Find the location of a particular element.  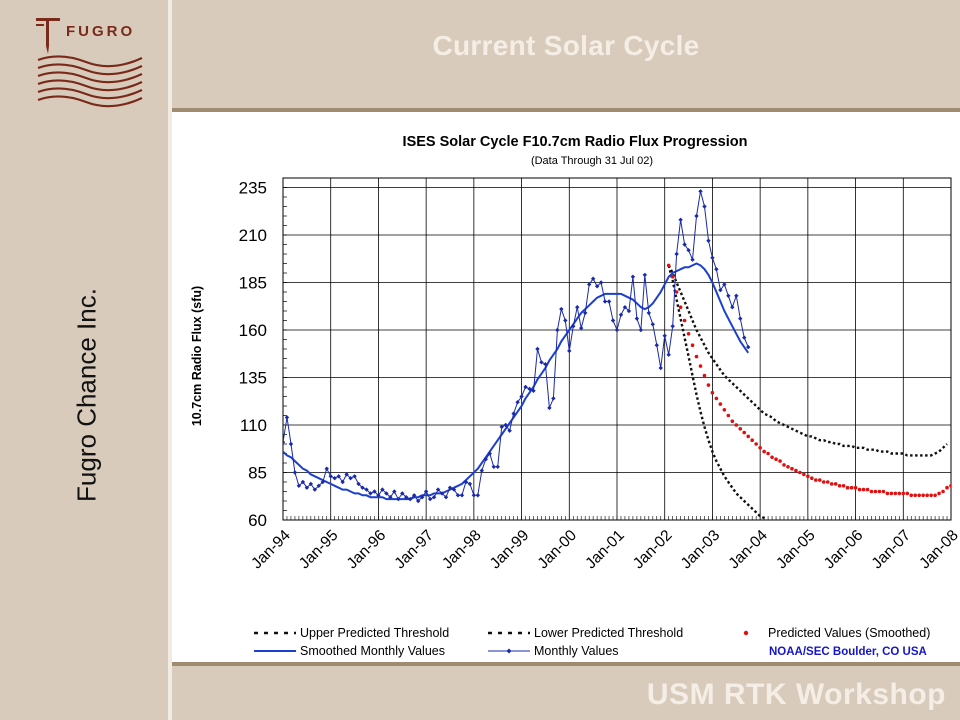

header-band is located at coordinates (566, 54).